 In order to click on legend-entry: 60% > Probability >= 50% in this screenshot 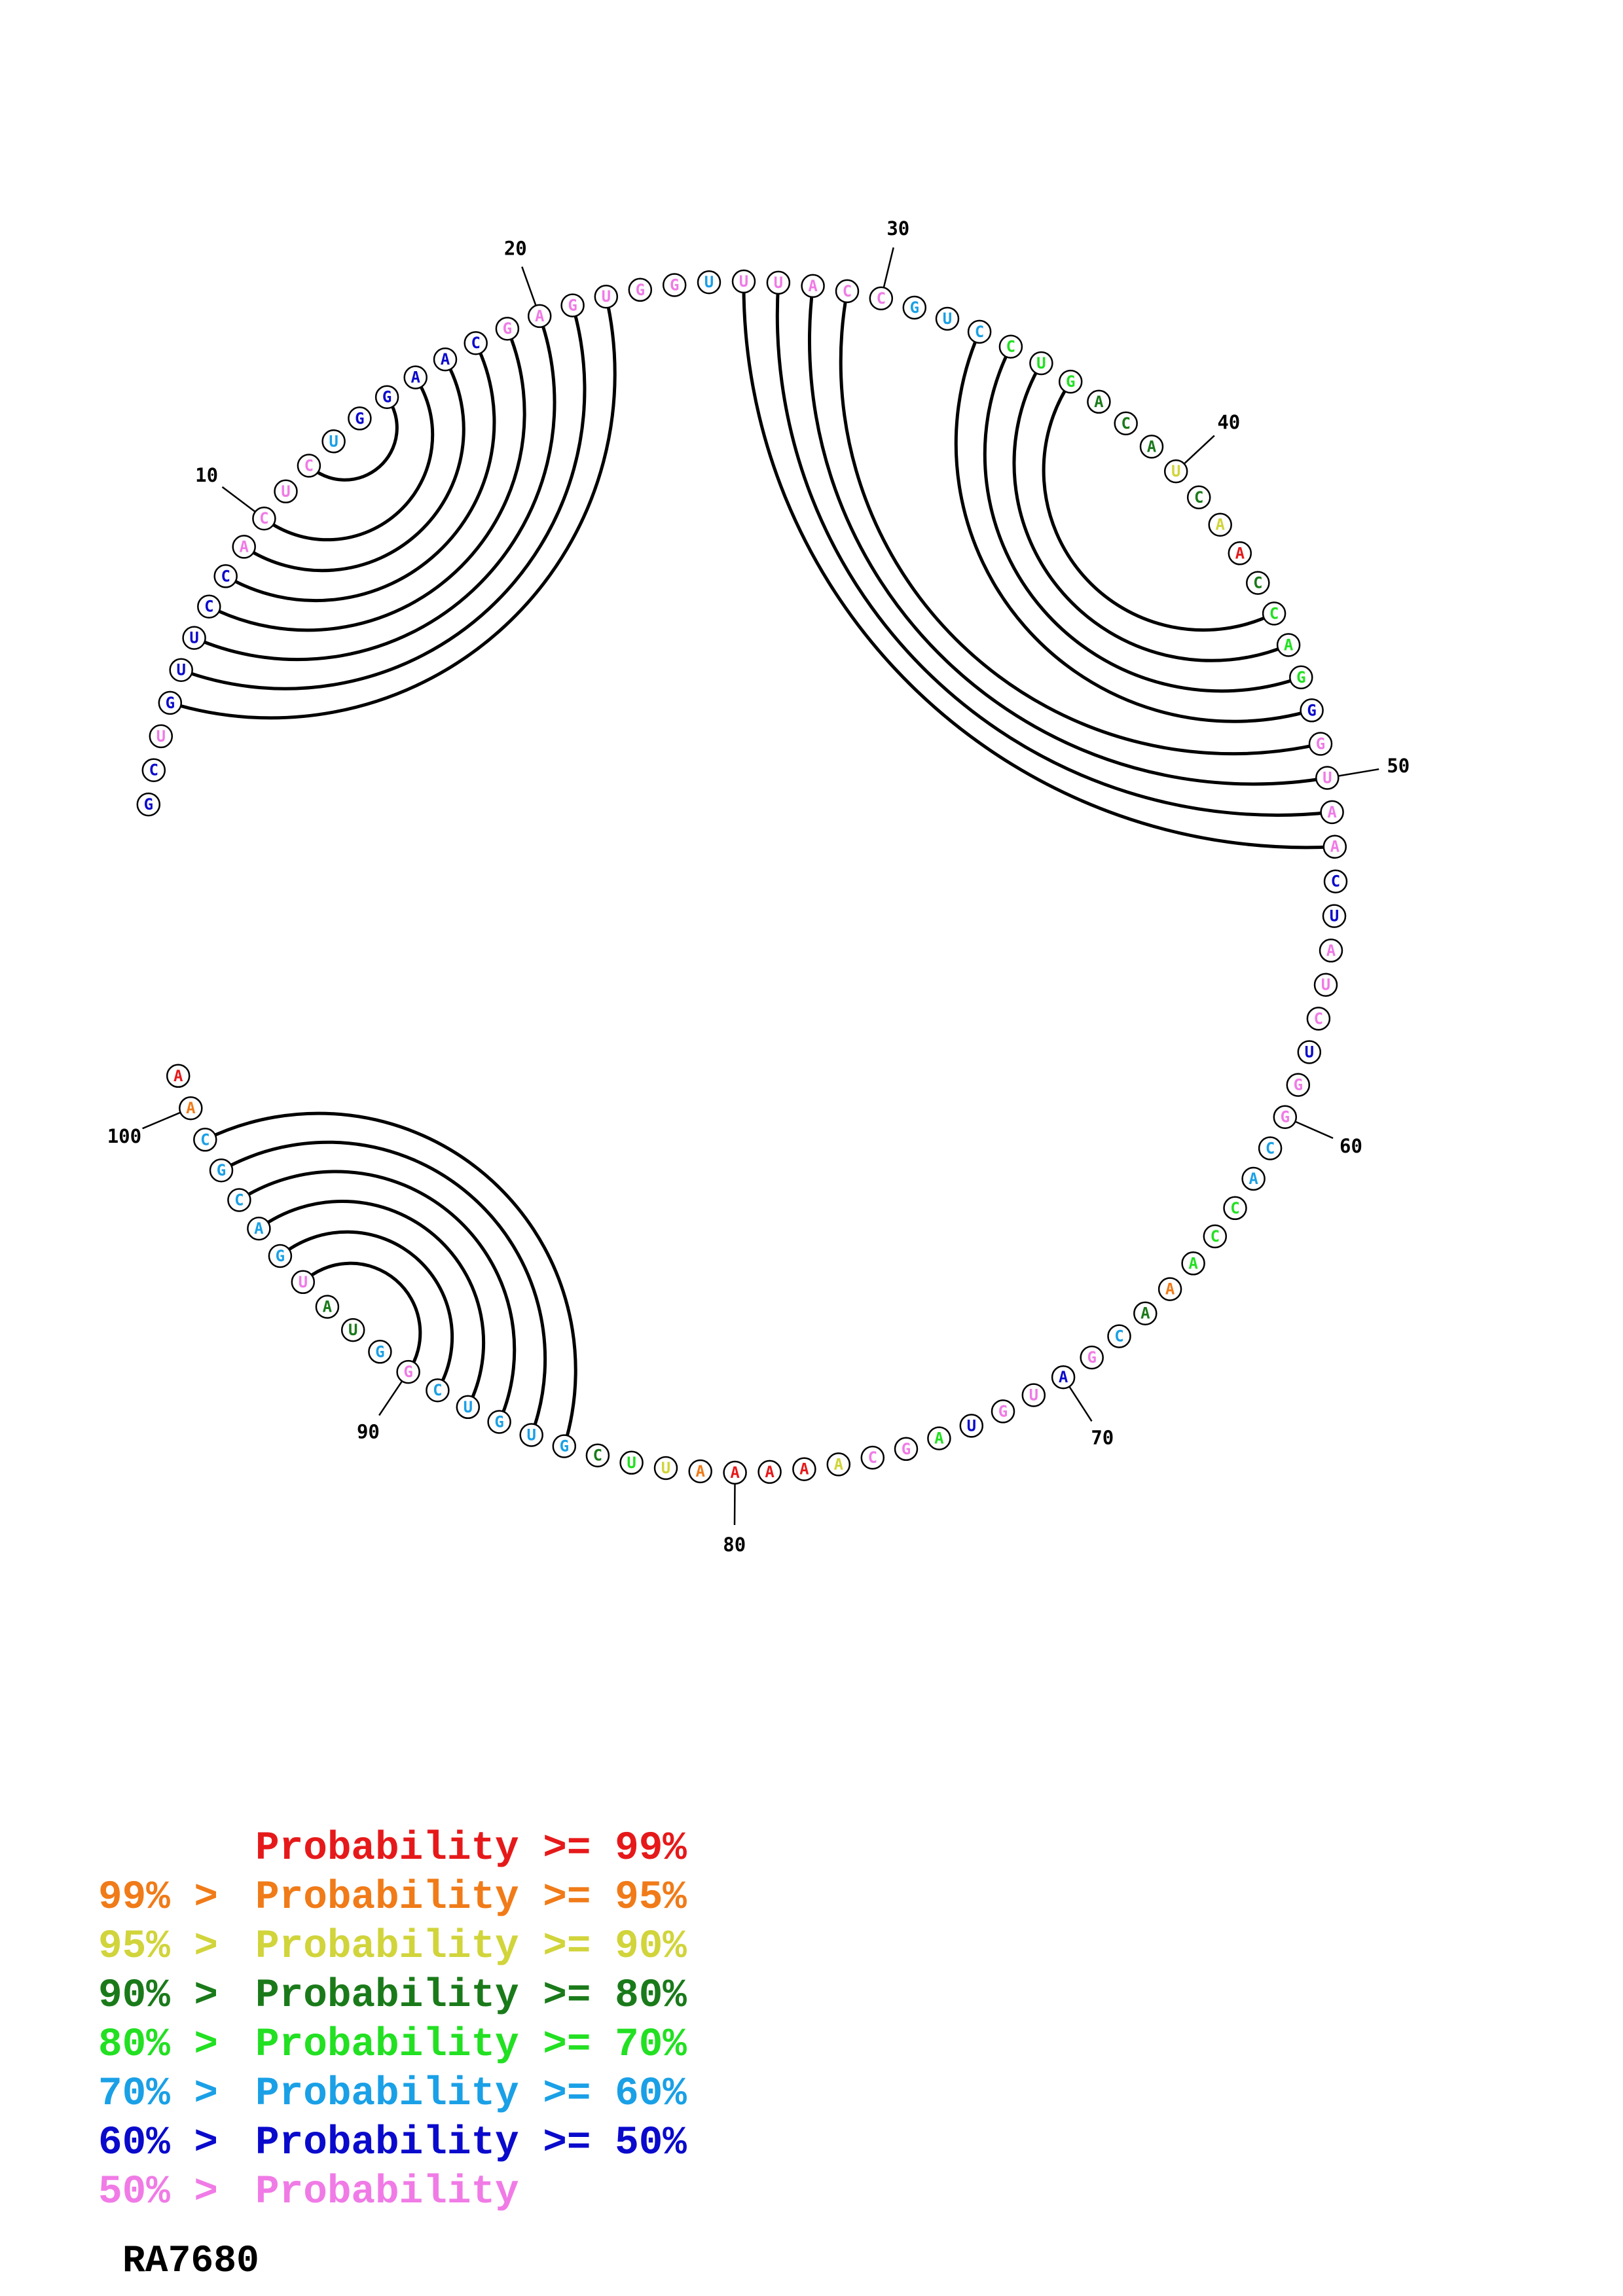, I will do `click(392, 2143)`.